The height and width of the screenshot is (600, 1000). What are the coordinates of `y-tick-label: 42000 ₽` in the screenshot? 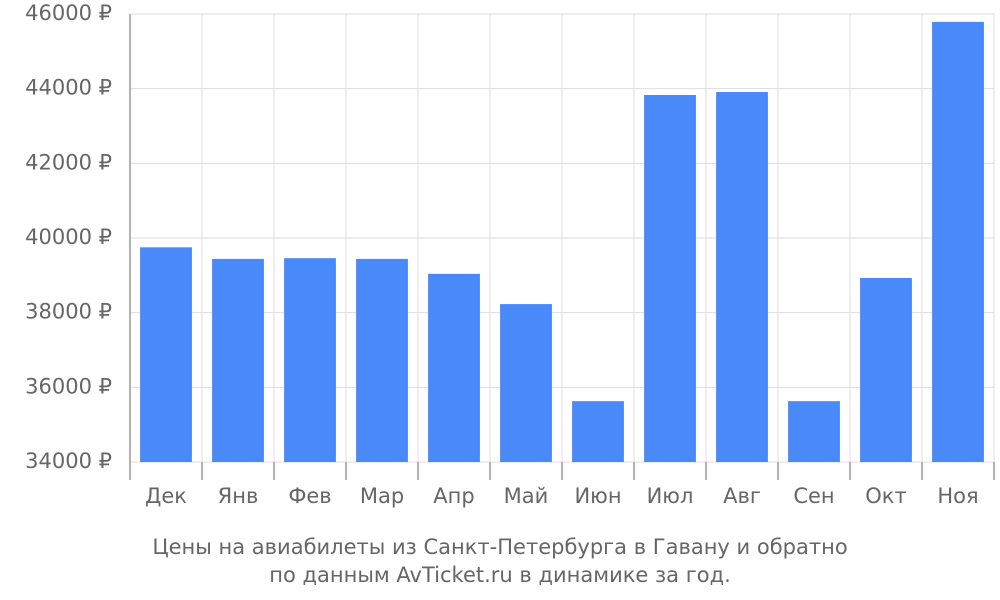 It's located at (68, 162).